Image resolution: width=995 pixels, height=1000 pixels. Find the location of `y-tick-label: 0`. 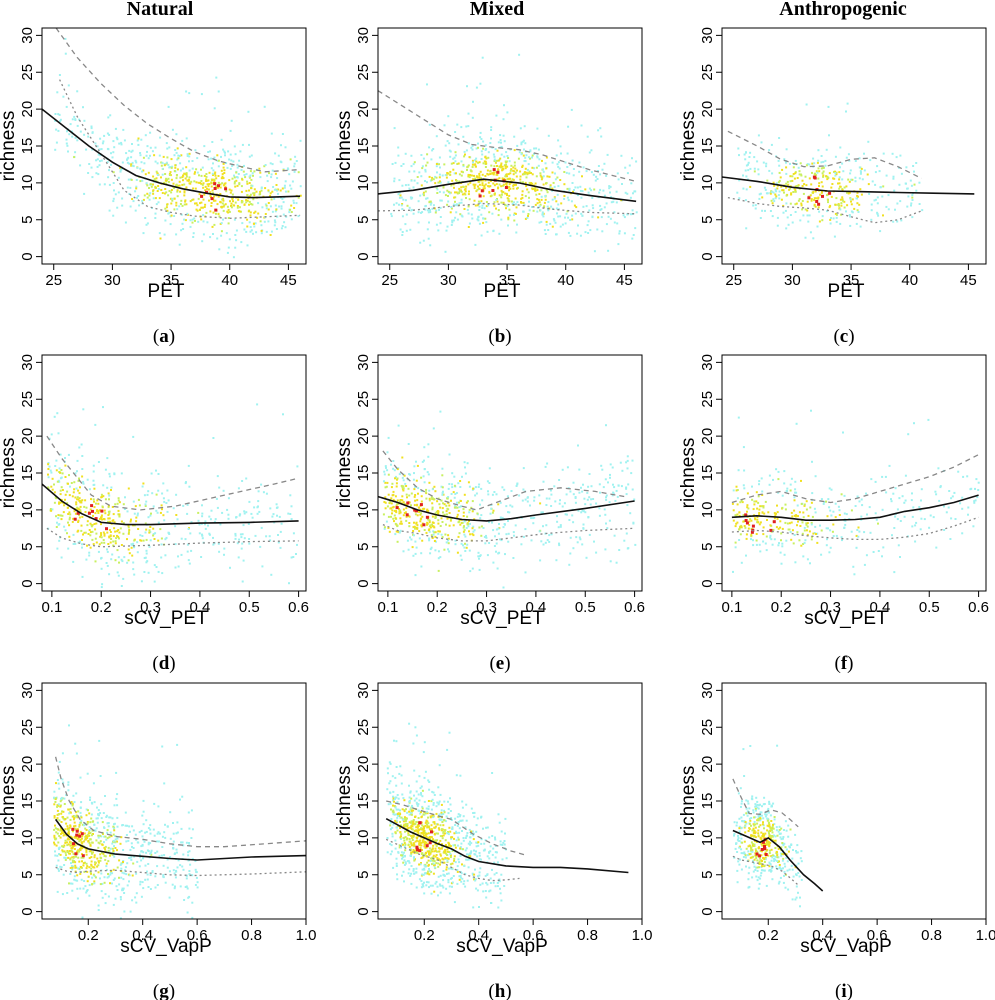

y-tick-label: 0 is located at coordinates (363, 256).